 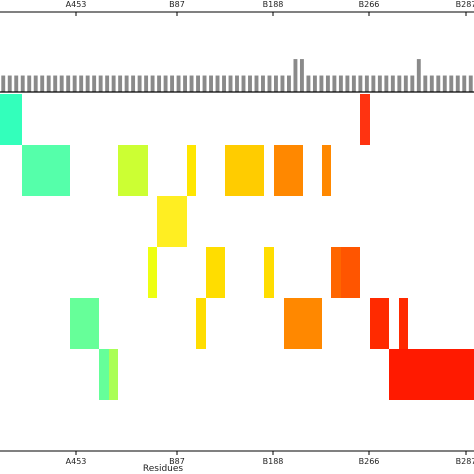 I want to click on top-axis-ticks: A453 B87 B188 B266 B287, so click(x=270, y=8).